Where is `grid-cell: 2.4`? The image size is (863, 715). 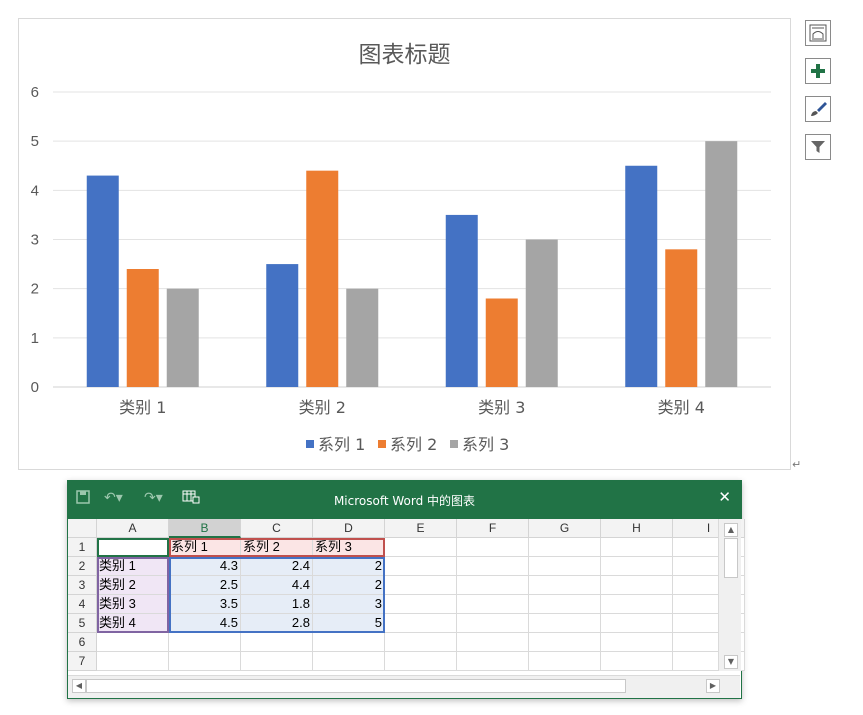 grid-cell: 2.4 is located at coordinates (277, 566).